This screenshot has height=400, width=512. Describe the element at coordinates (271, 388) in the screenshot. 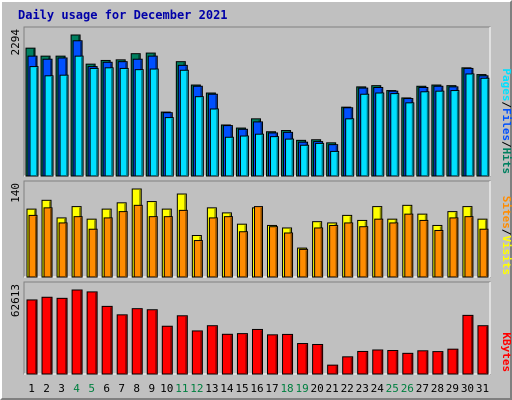

I see `x-tick-label-17: 17` at that location.